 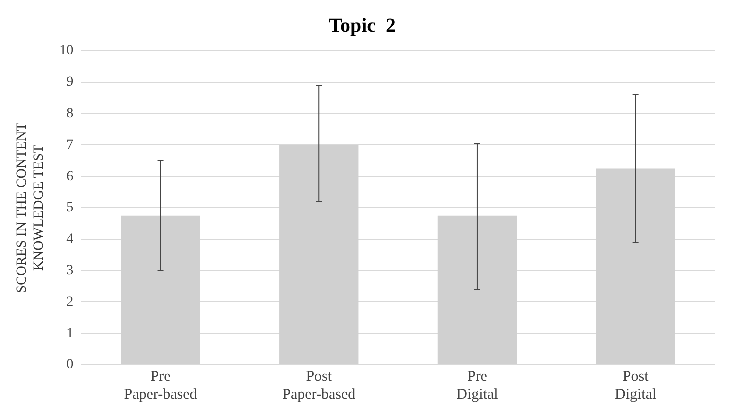 I want to click on y-tick-label: 10, so click(x=67, y=51).